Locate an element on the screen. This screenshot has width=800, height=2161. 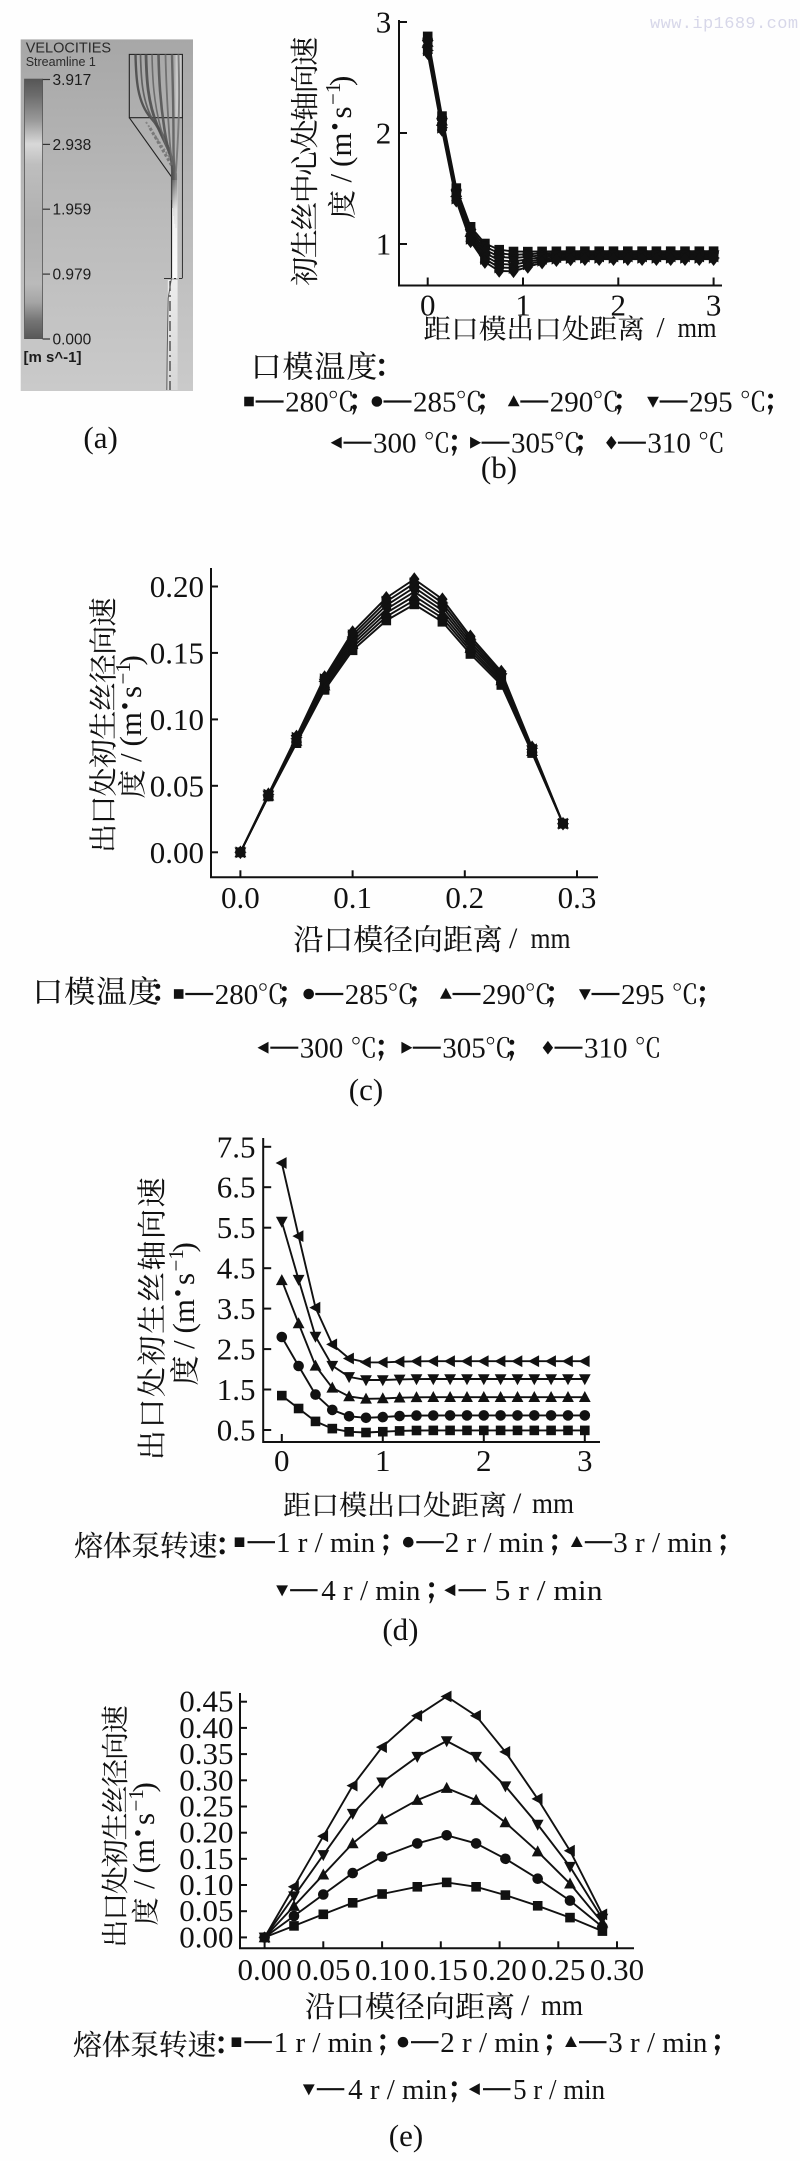
svg-text: 0.0 is located at coordinates (240, 897).